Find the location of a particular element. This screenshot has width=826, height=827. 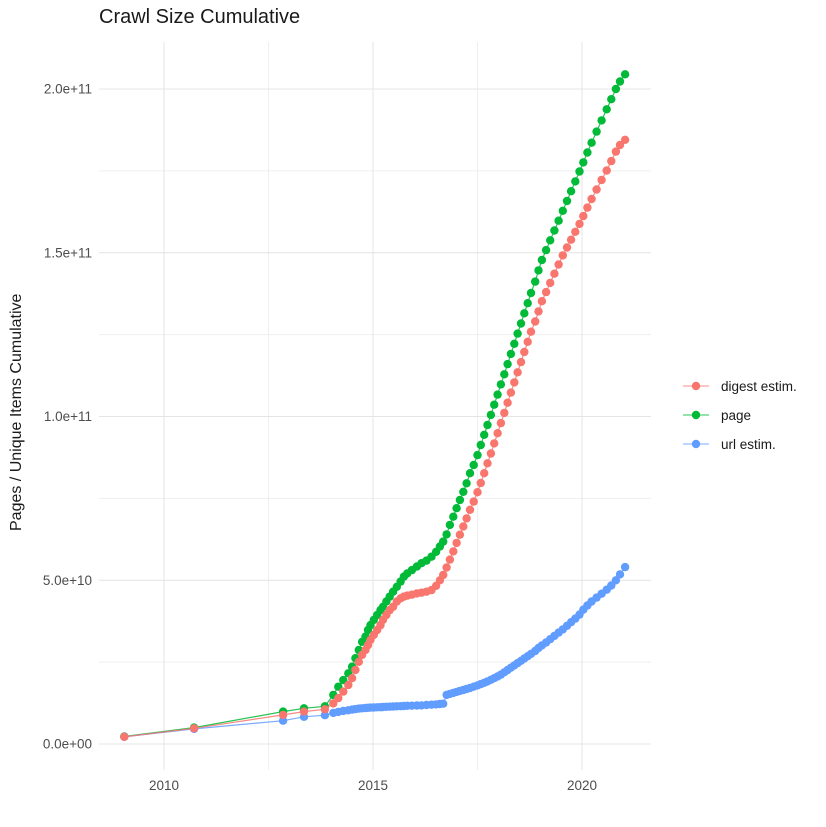

legend-label-digest-estim: digest estim. is located at coordinates (759, 386).